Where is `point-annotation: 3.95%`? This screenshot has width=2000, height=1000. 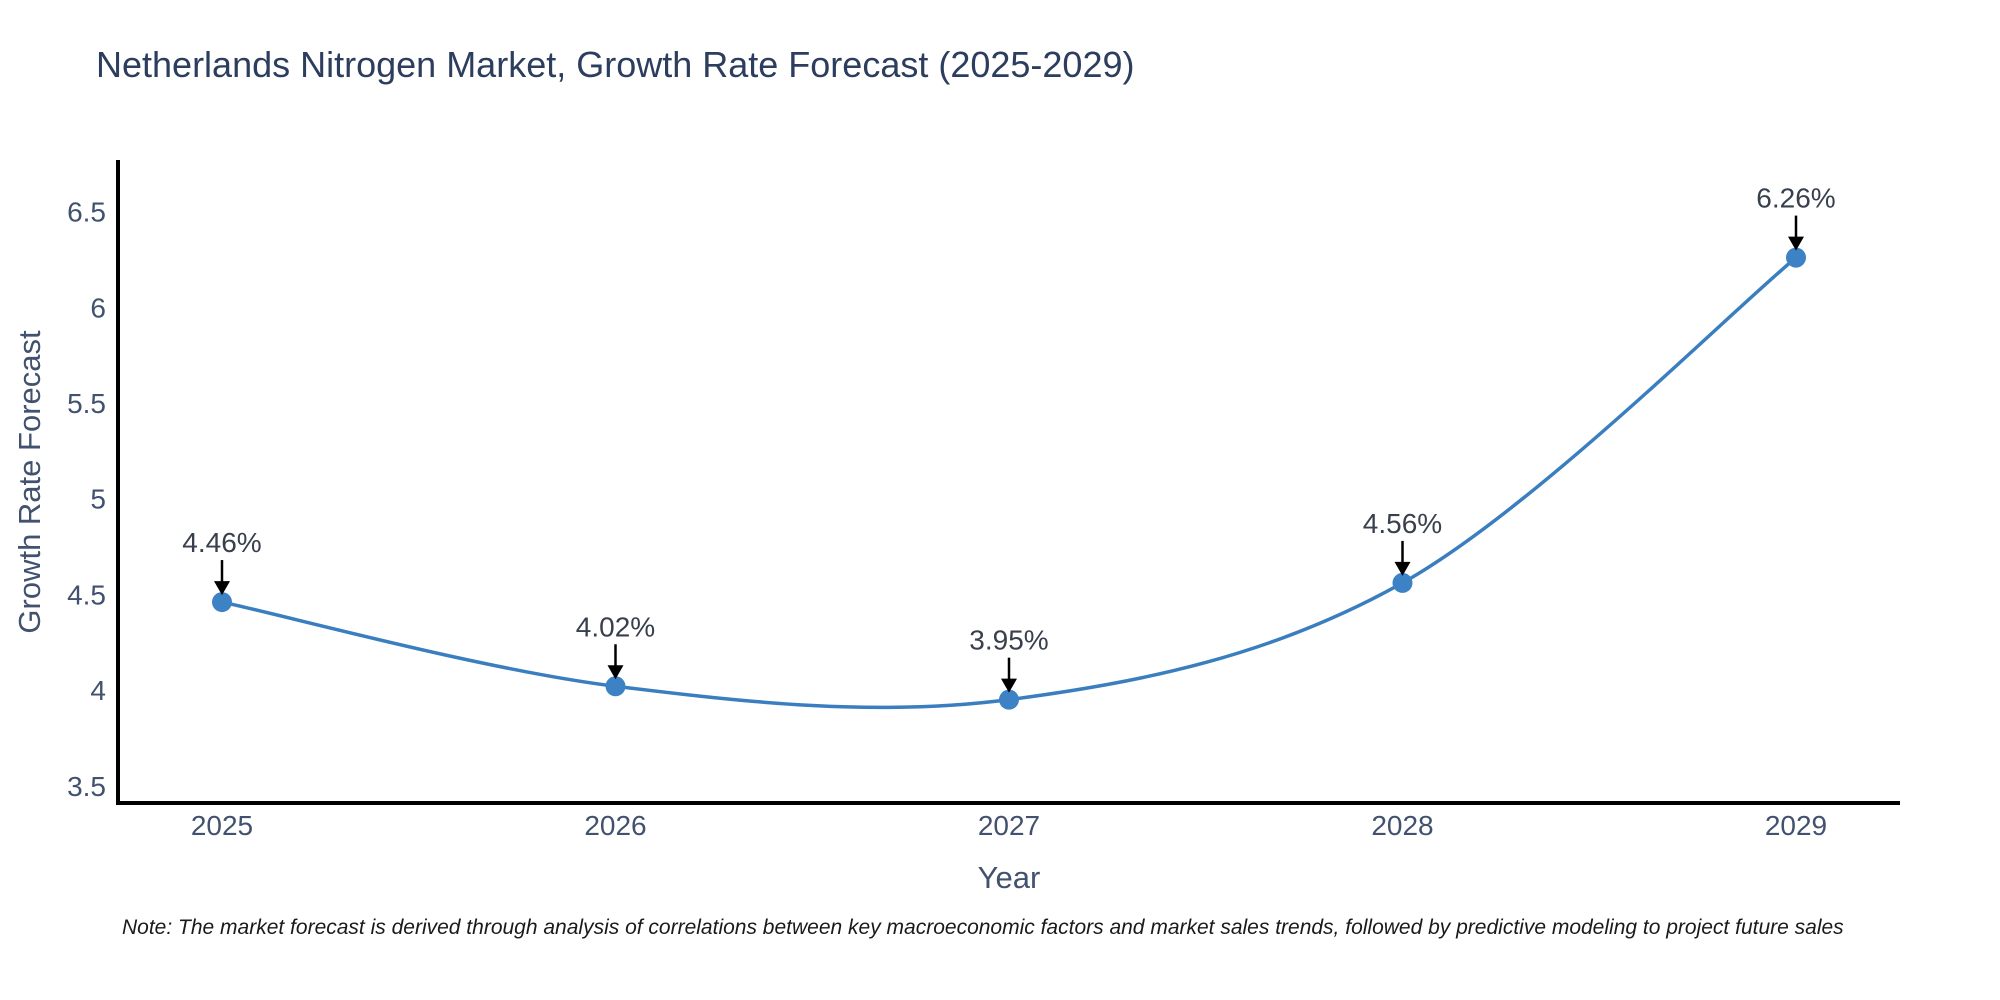 point-annotation: 3.95% is located at coordinates (1009, 659).